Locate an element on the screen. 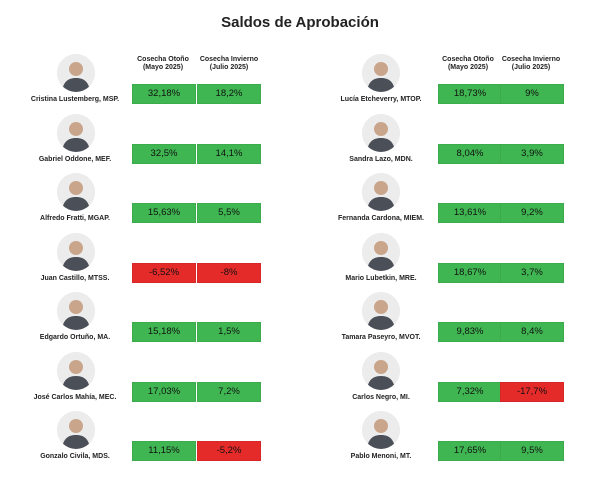  minister-name: Pablo Menoni, MT. is located at coordinates (381, 456).